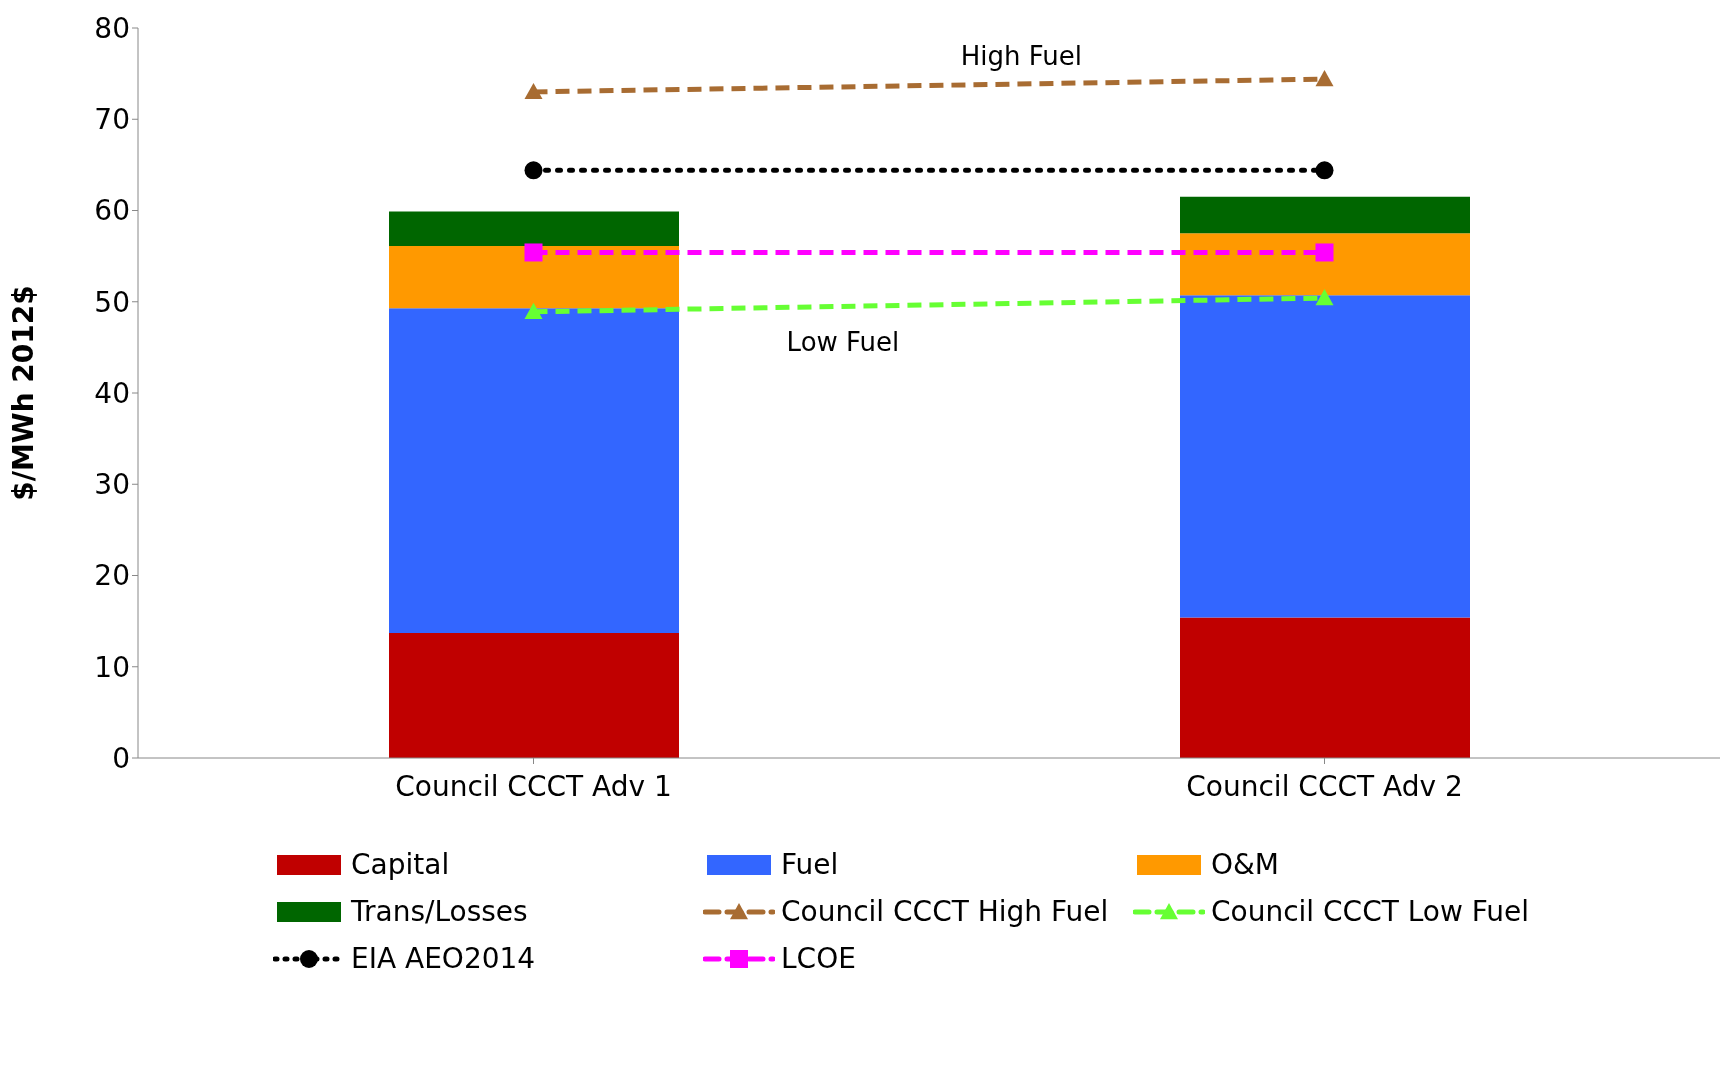 This screenshot has height=1065, width=1736. What do you see at coordinates (112, 302) in the screenshot?
I see `y-tick-label: 50` at bounding box center [112, 302].